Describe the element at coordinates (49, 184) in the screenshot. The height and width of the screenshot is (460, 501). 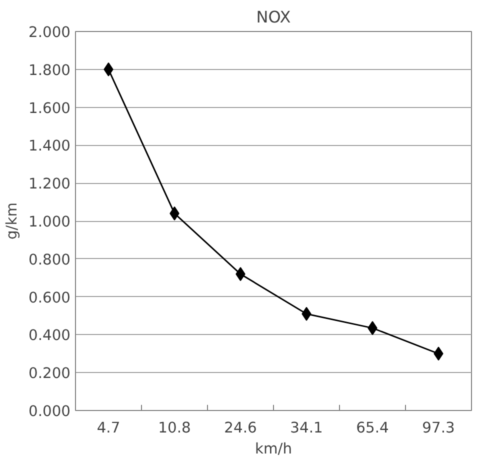
I see `y-tick-label: 1.200` at that location.